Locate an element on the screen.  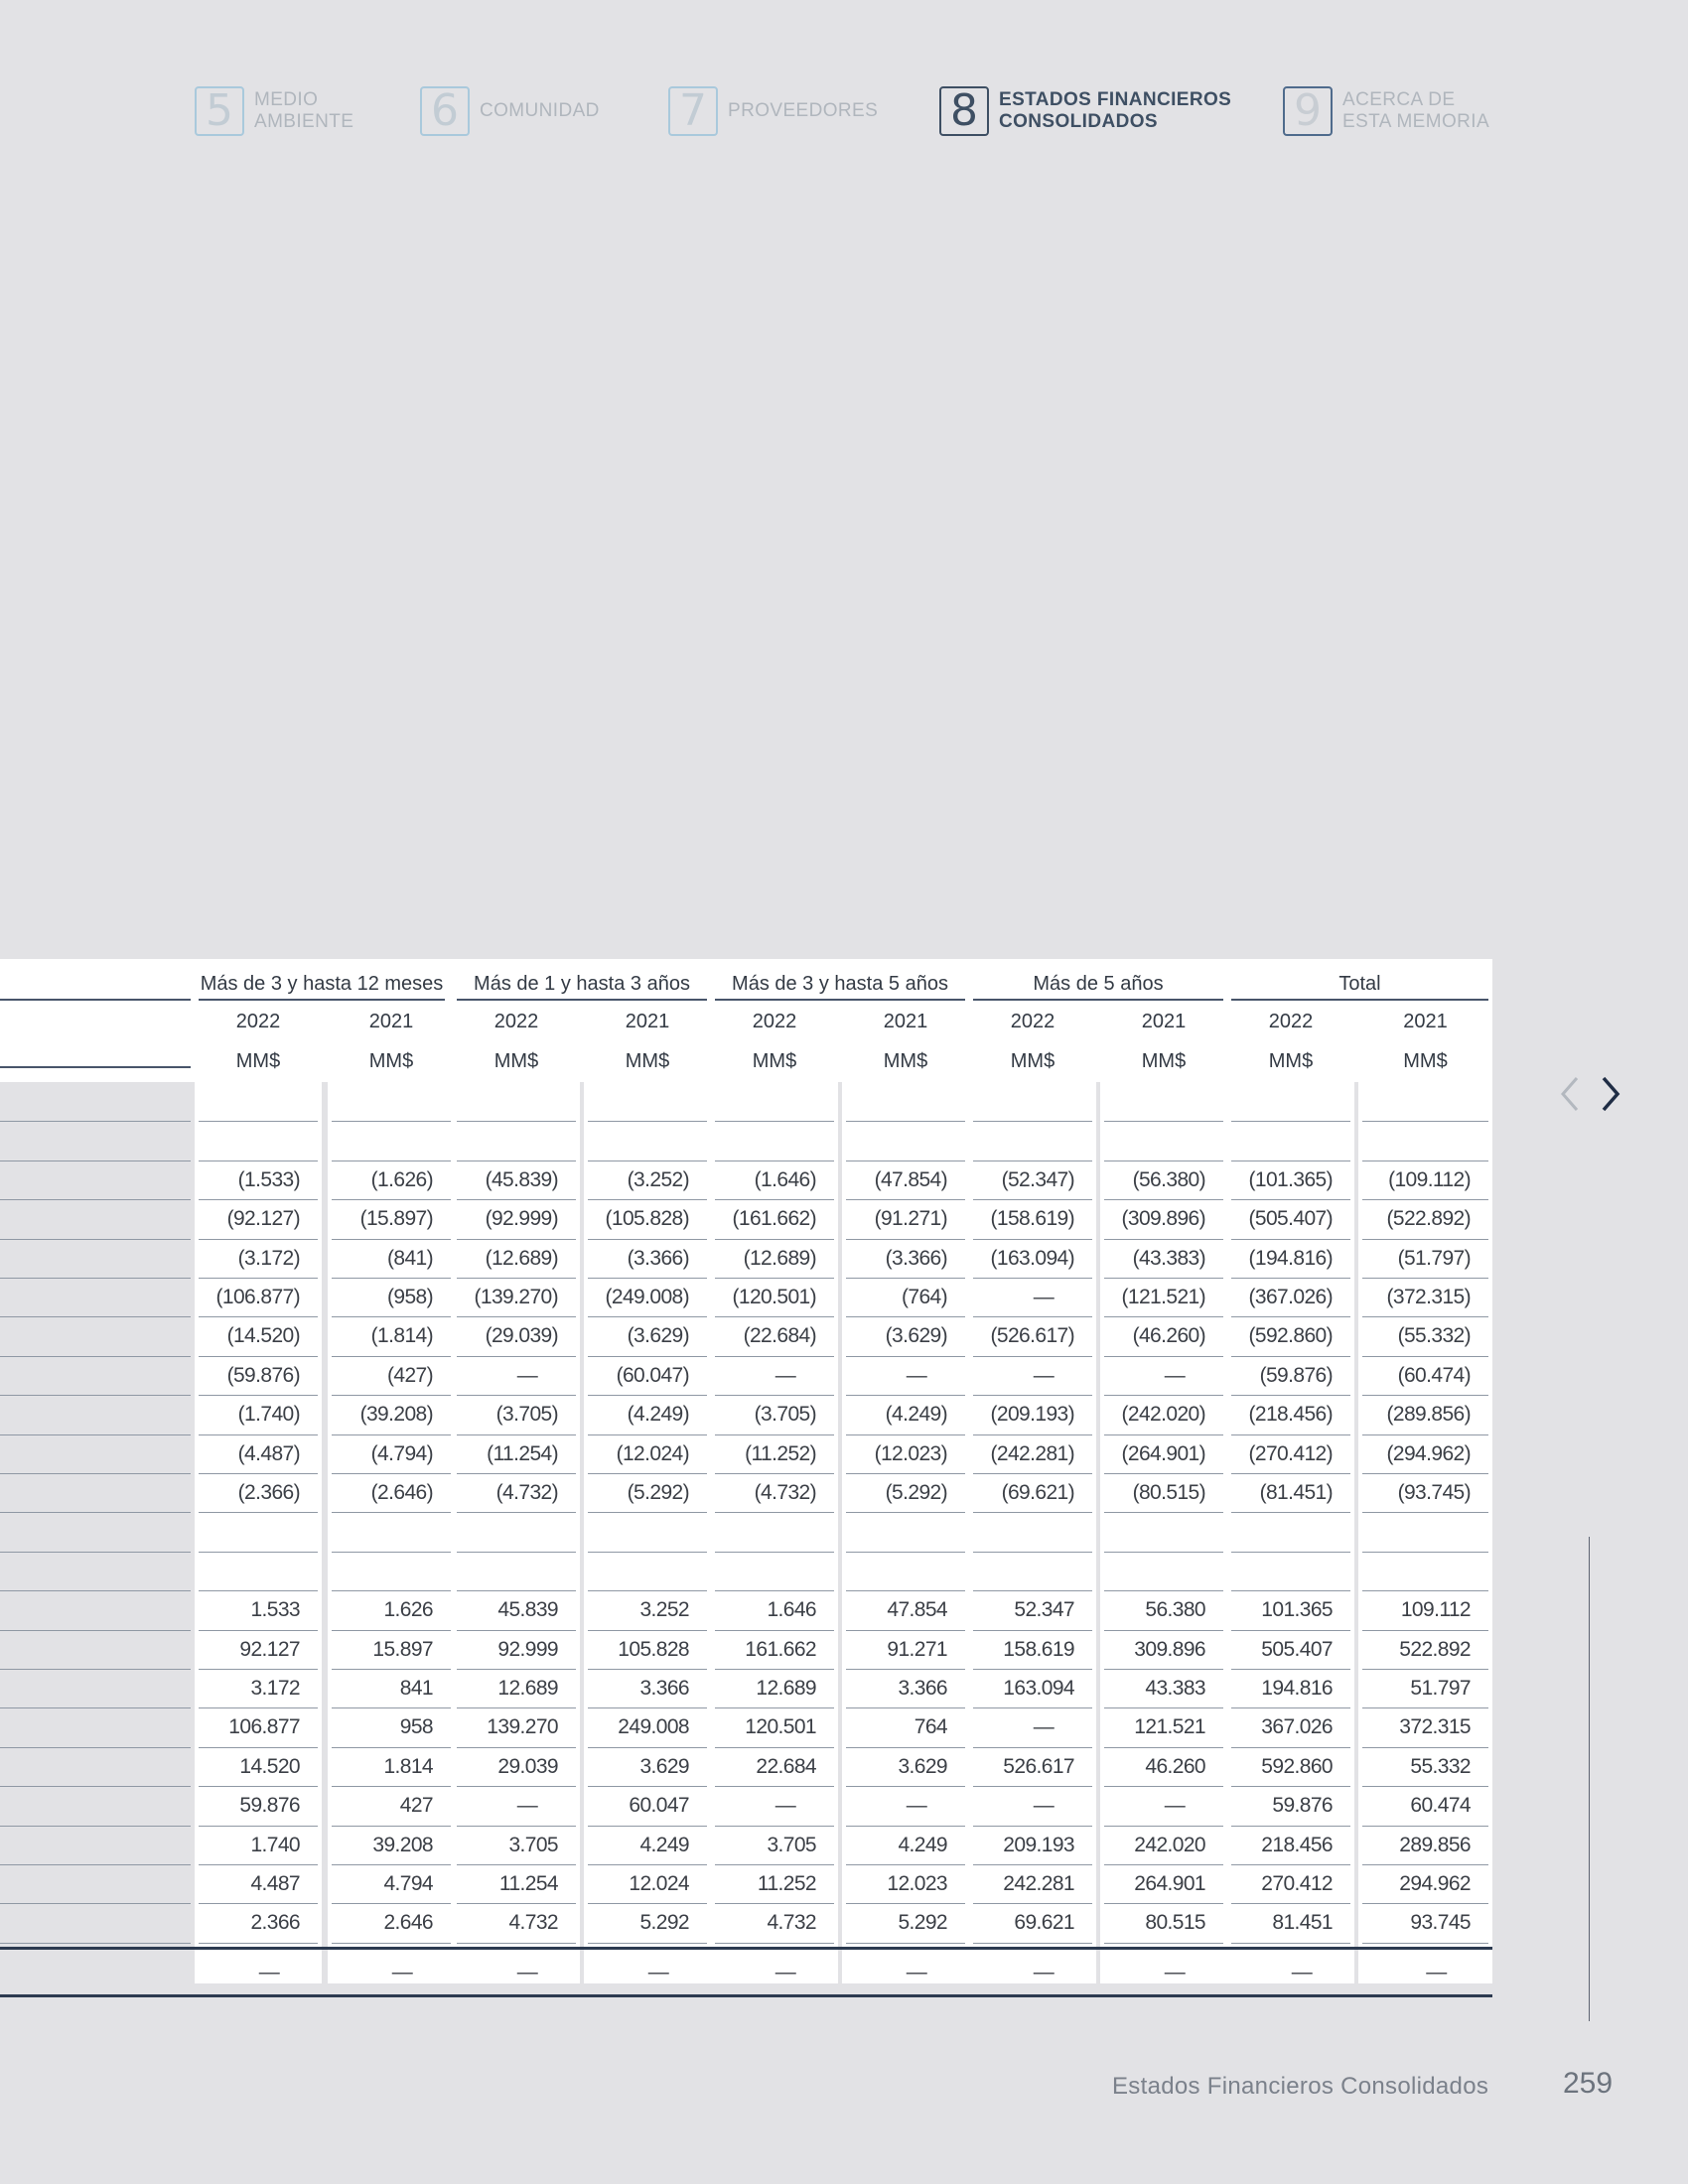
table-cell: 55.332 is located at coordinates (1440, 1766).